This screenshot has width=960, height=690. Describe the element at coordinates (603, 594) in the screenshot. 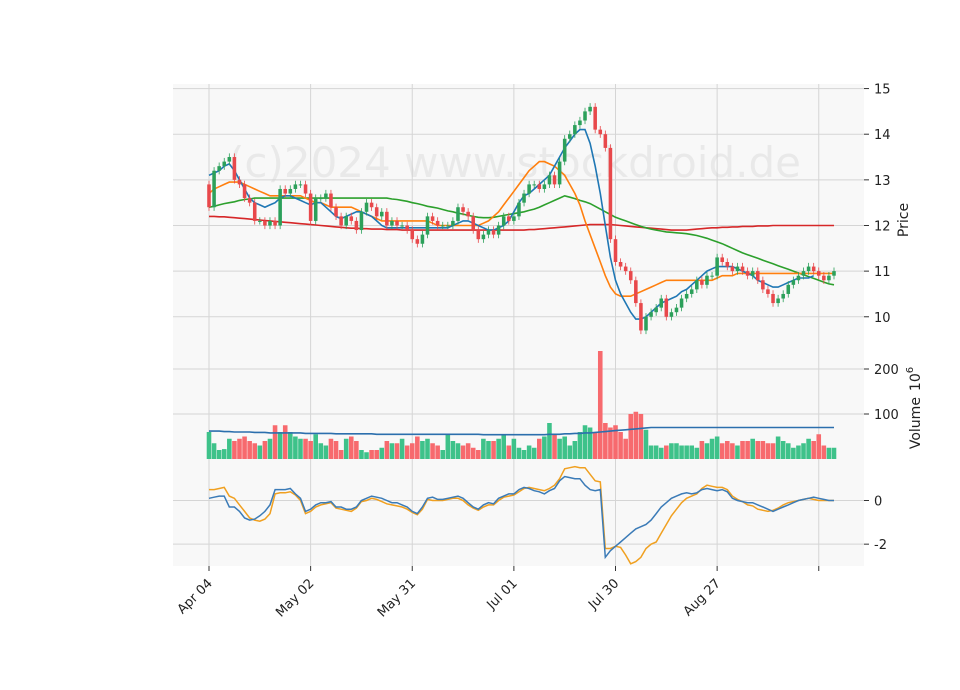

I see `date-tick-label: Jul 30` at that location.